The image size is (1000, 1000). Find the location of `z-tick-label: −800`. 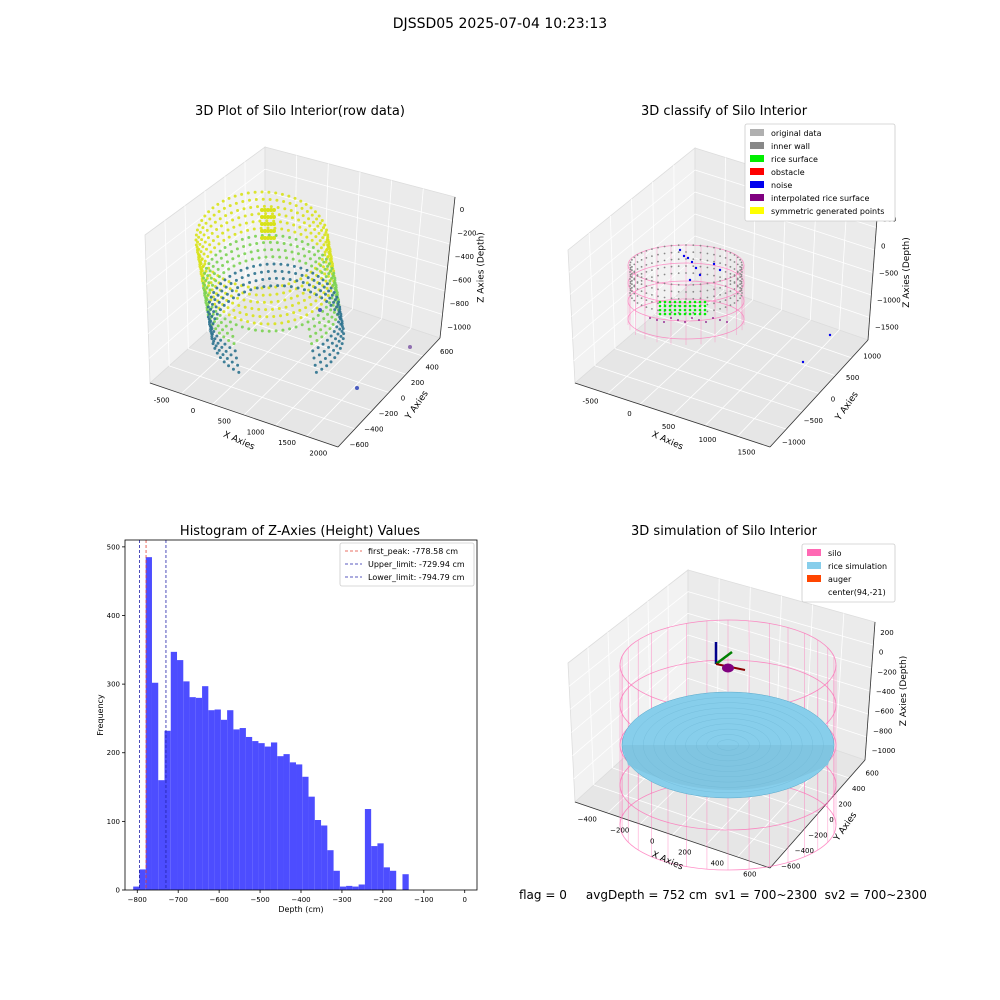

z-tick-label: −800 is located at coordinates (882, 731).